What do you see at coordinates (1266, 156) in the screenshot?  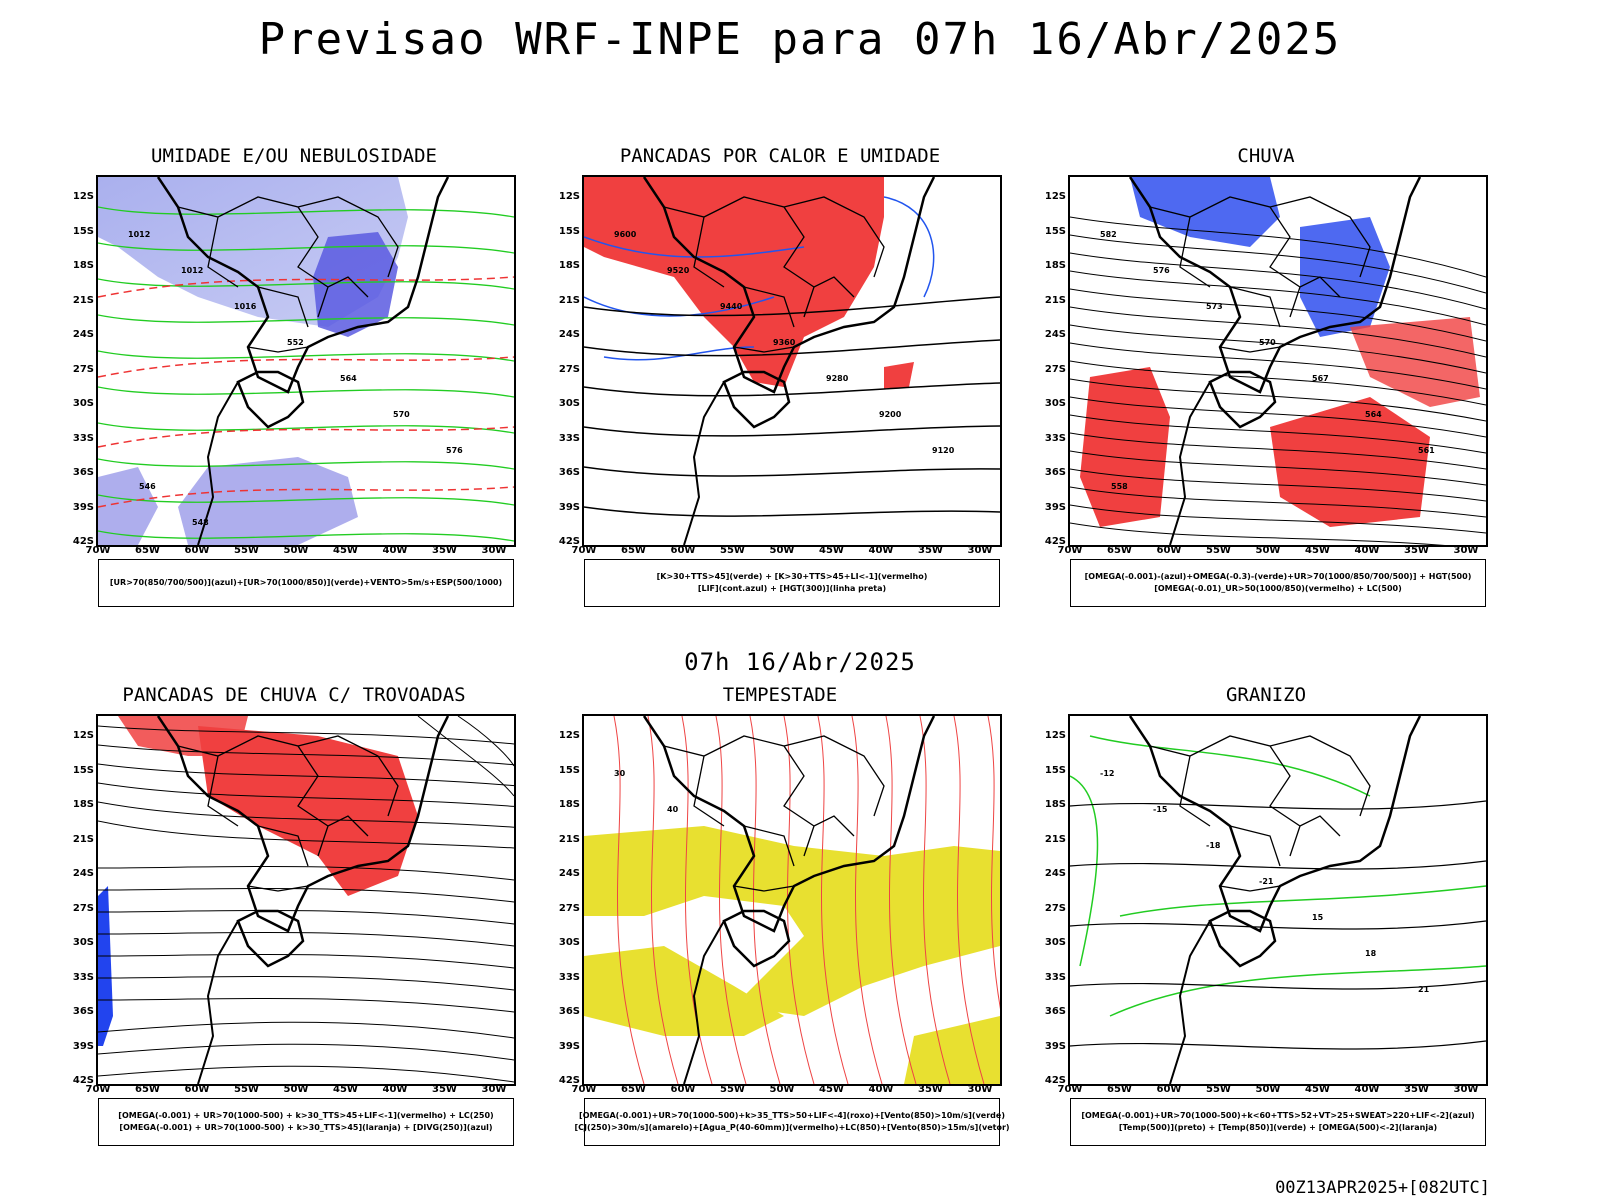 I see `panel-title: CHUVA` at bounding box center [1266, 156].